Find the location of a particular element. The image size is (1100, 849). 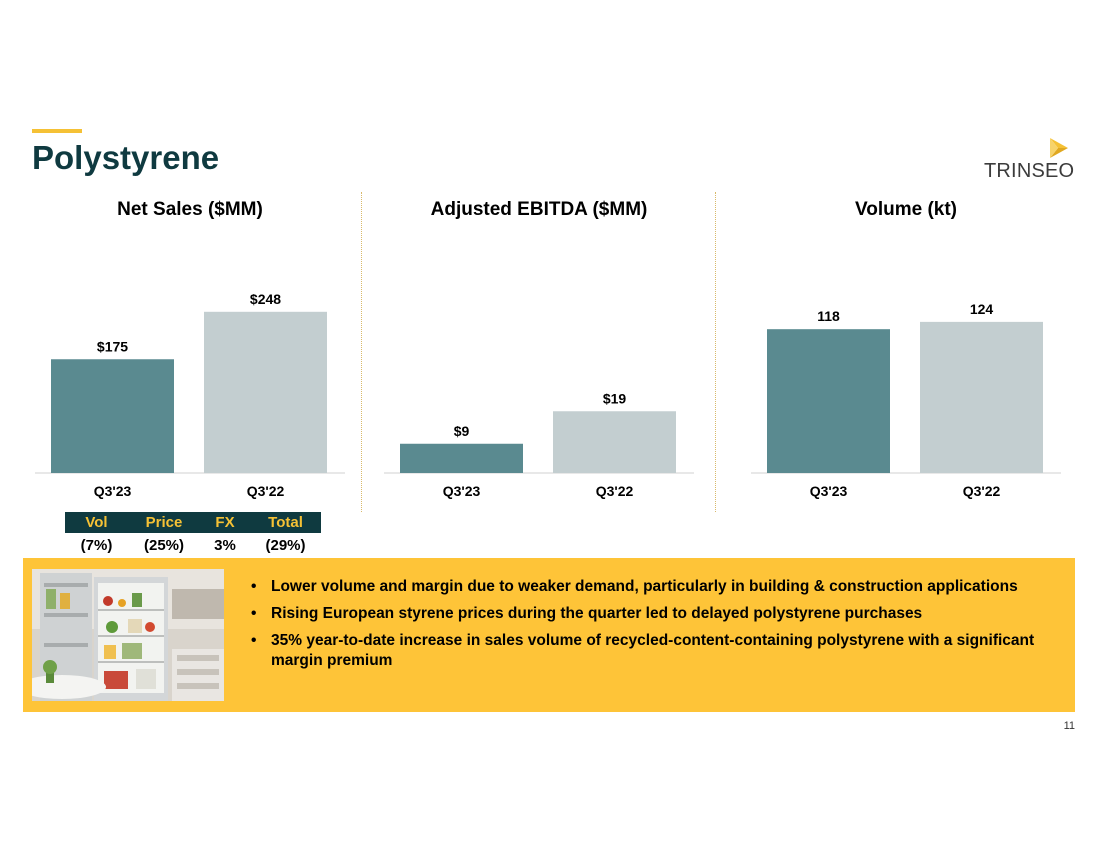

net-sales-bridge-table: Vol Price FX Total (7%) (25%) 3% (29%) is located at coordinates (193, 534).